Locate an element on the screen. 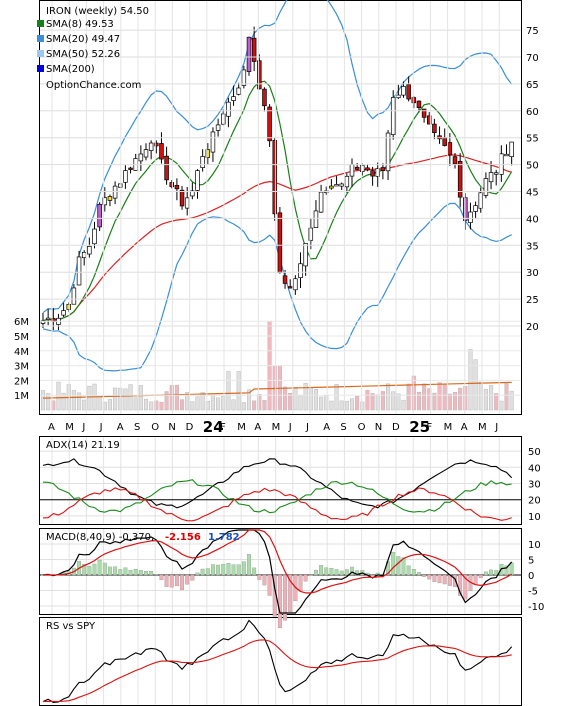 This screenshot has width=566, height=706. price-tick-label: 65 is located at coordinates (532, 85).